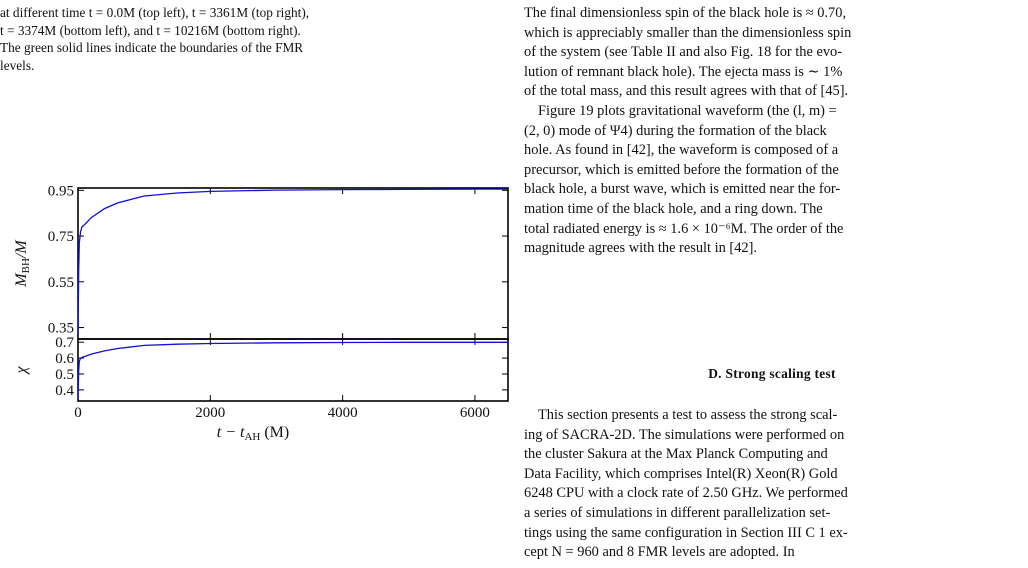  I want to click on mass-panel: 0.95 0.75 0.55 0.35 MBH/M, so click(261, 261).